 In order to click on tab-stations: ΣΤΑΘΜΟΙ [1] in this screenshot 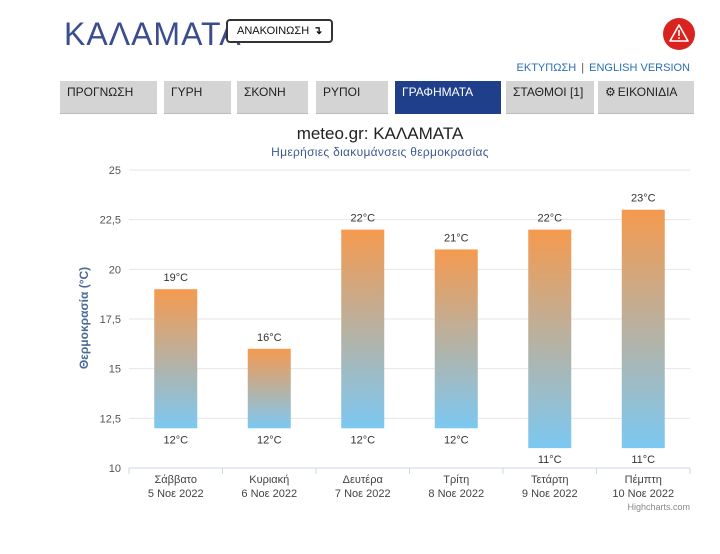, I will do `click(550, 97)`.